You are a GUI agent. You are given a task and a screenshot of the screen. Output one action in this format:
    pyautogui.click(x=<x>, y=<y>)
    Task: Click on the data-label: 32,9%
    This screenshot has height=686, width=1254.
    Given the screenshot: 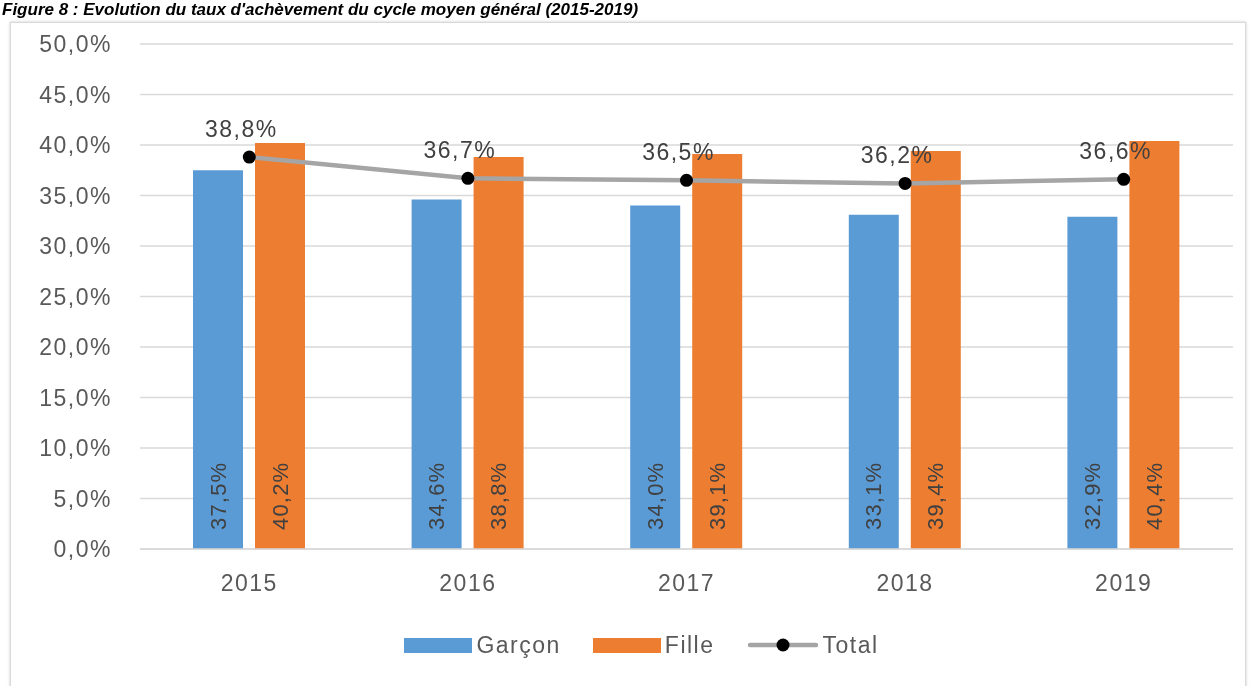 What is the action you would take?
    pyautogui.click(x=1092, y=495)
    